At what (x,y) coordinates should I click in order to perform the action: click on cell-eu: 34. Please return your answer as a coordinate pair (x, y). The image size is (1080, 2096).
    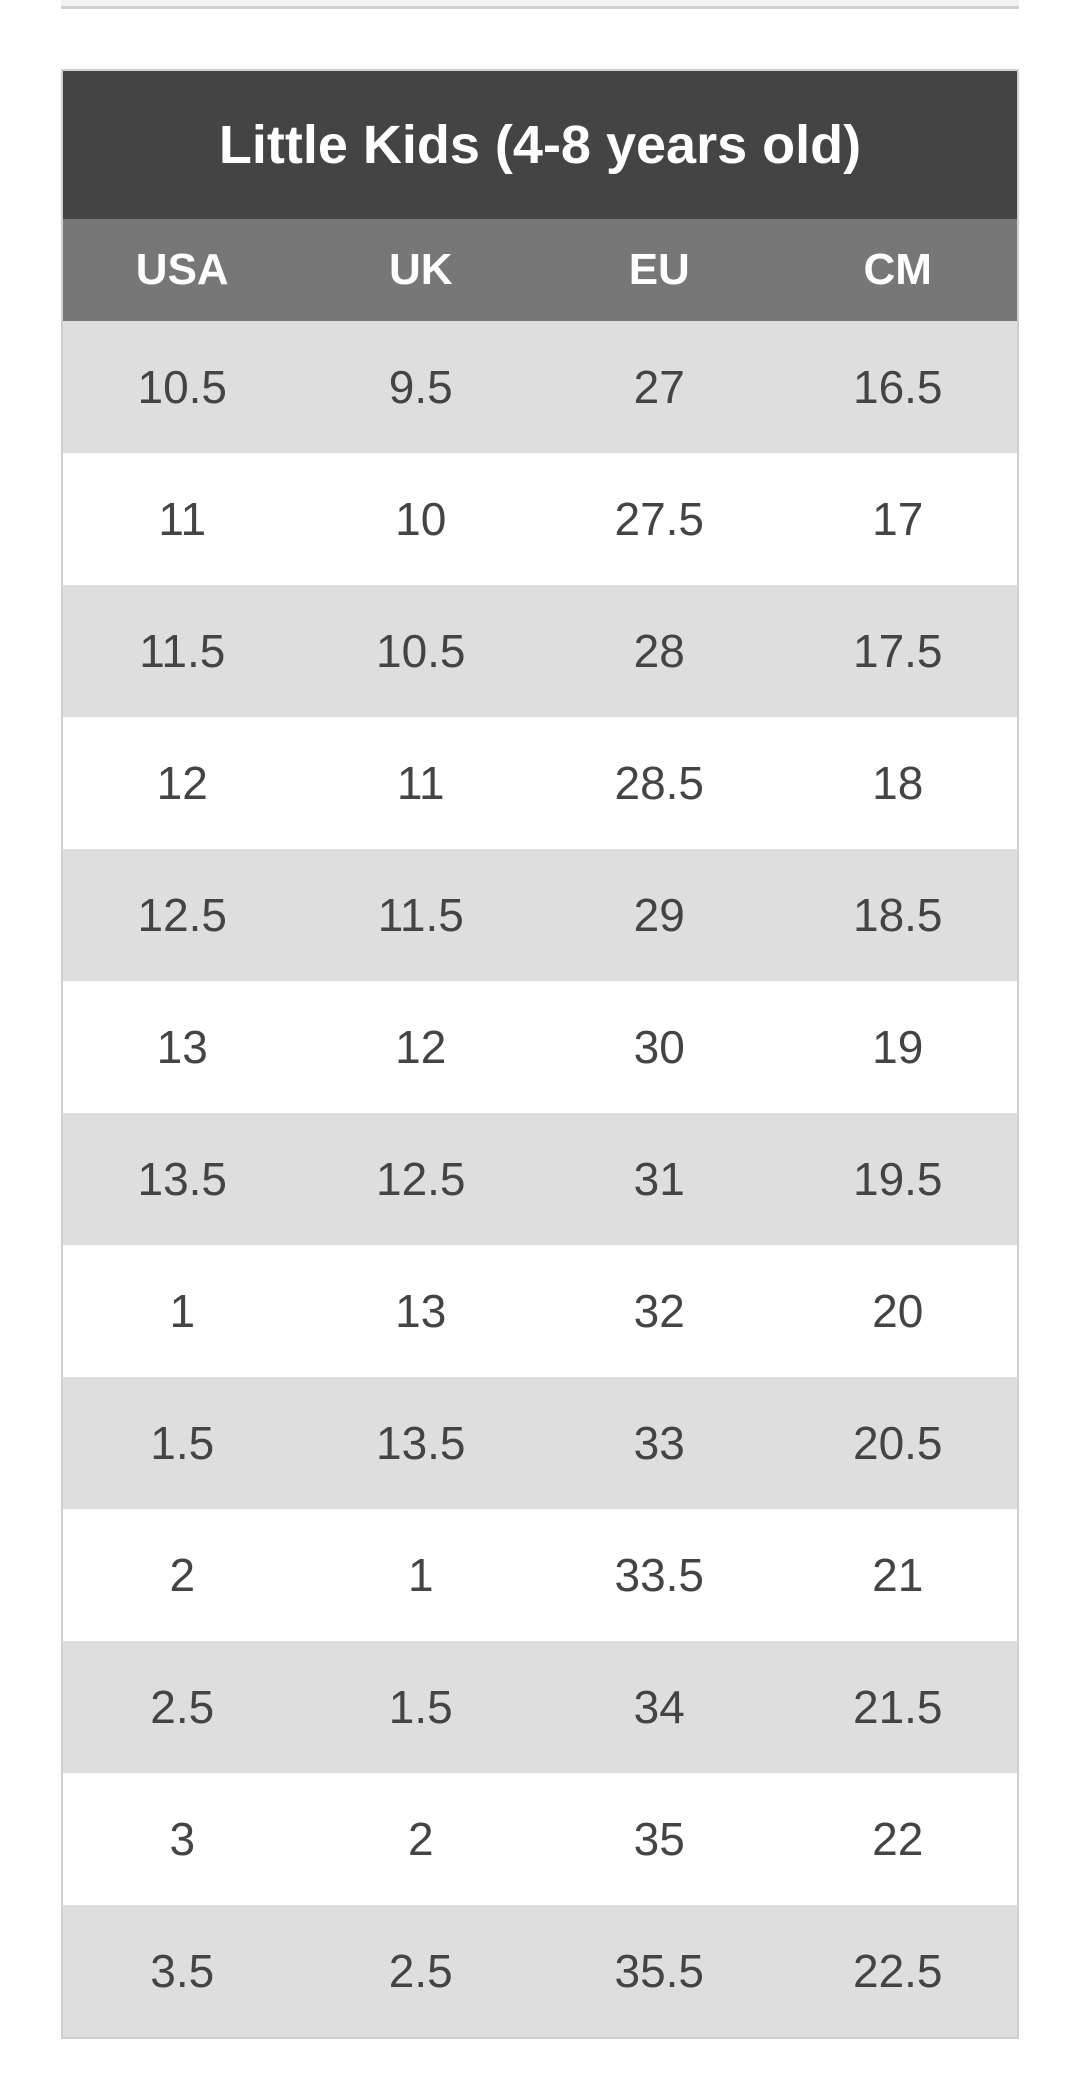
    Looking at the image, I should click on (659, 1707).